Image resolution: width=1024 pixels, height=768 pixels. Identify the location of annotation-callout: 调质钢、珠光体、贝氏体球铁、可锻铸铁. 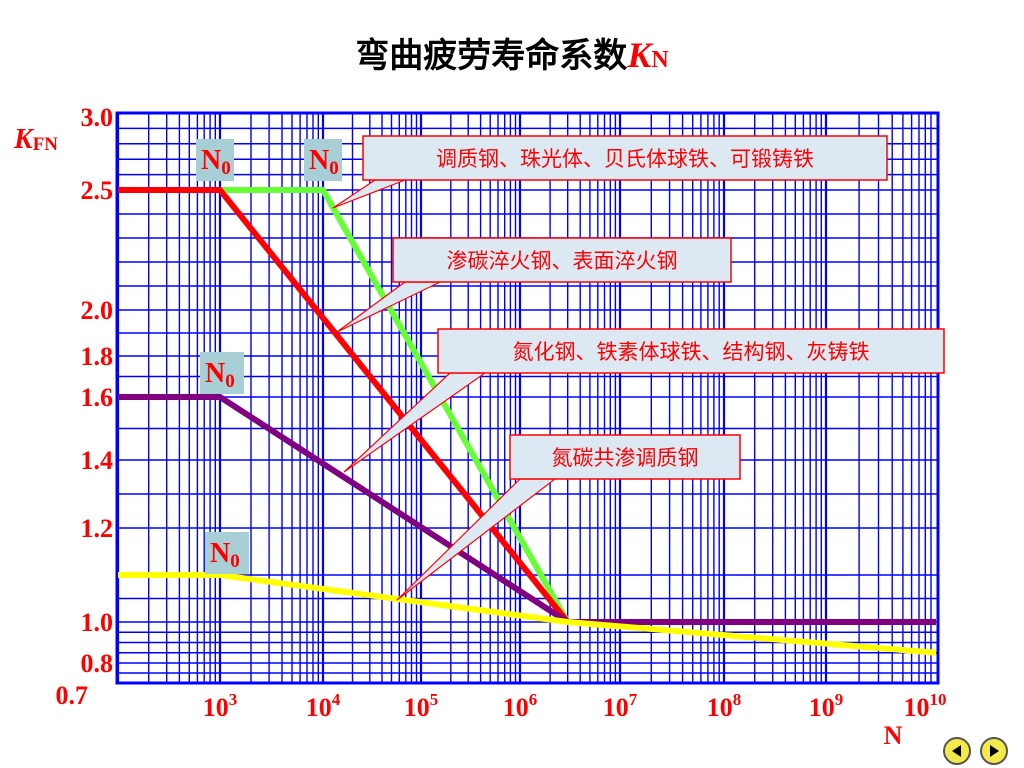
(610, 172).